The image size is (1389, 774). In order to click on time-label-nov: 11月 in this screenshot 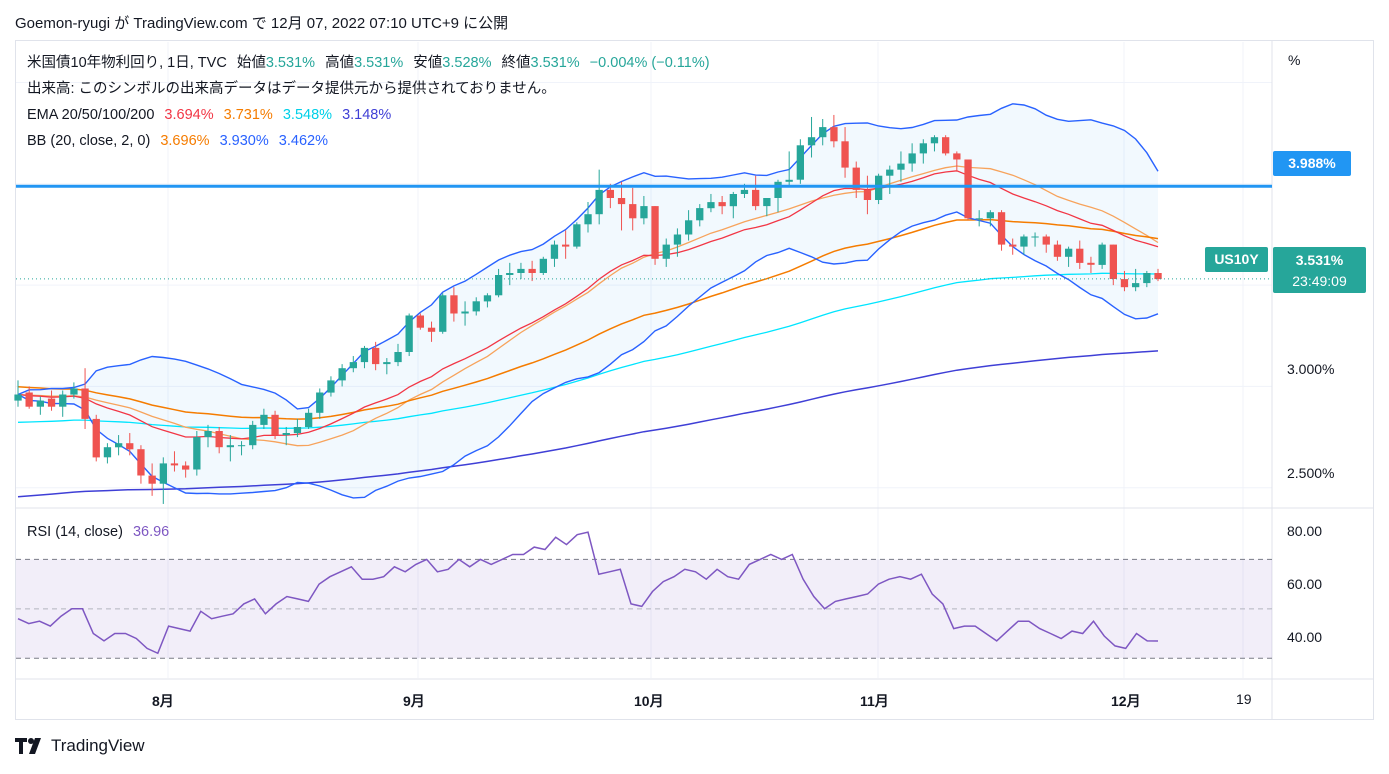, I will do `click(874, 701)`.